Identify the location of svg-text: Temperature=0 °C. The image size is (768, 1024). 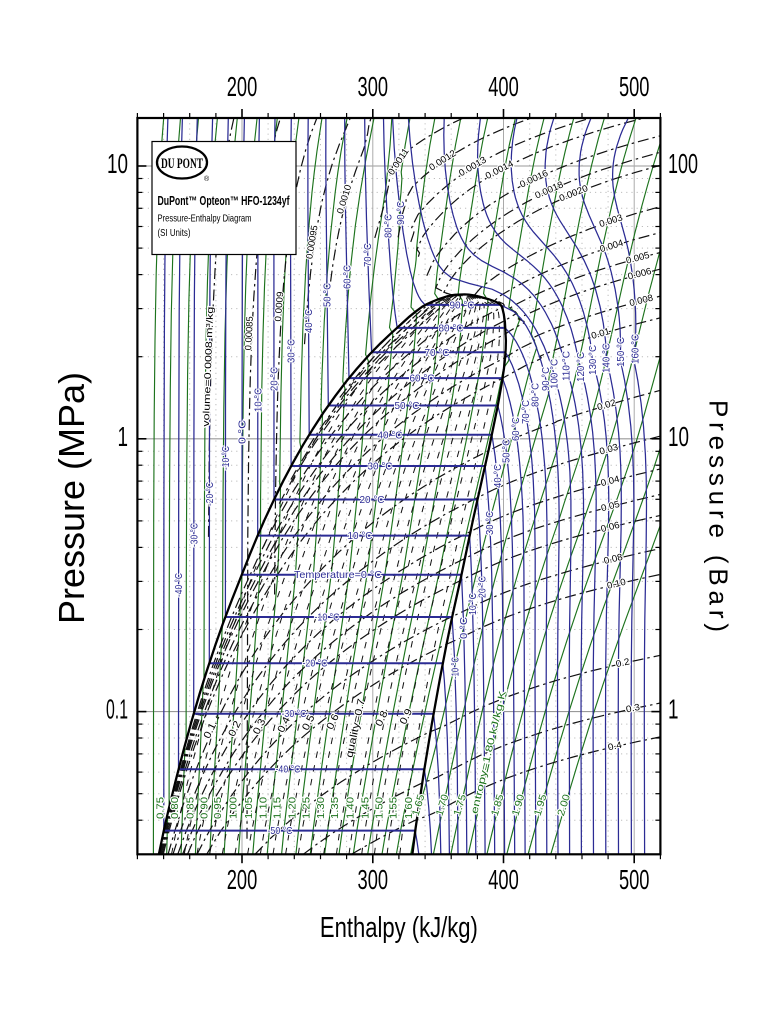
(338, 575).